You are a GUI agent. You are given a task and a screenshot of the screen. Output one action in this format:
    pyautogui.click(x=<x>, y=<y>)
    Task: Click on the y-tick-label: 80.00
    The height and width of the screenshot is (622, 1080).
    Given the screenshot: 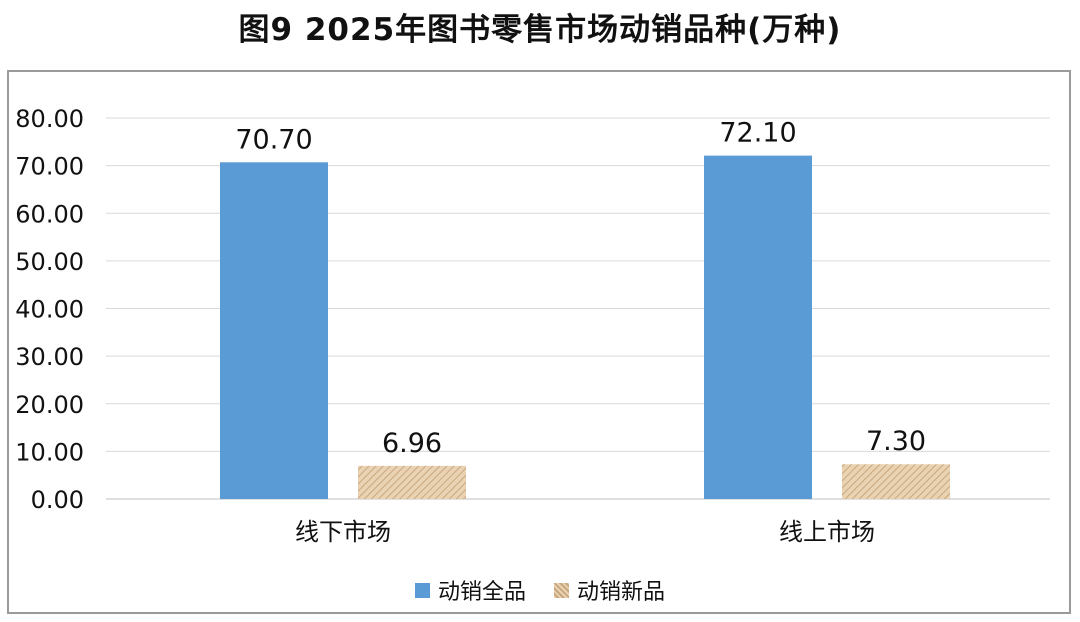 What is the action you would take?
    pyautogui.click(x=49, y=119)
    